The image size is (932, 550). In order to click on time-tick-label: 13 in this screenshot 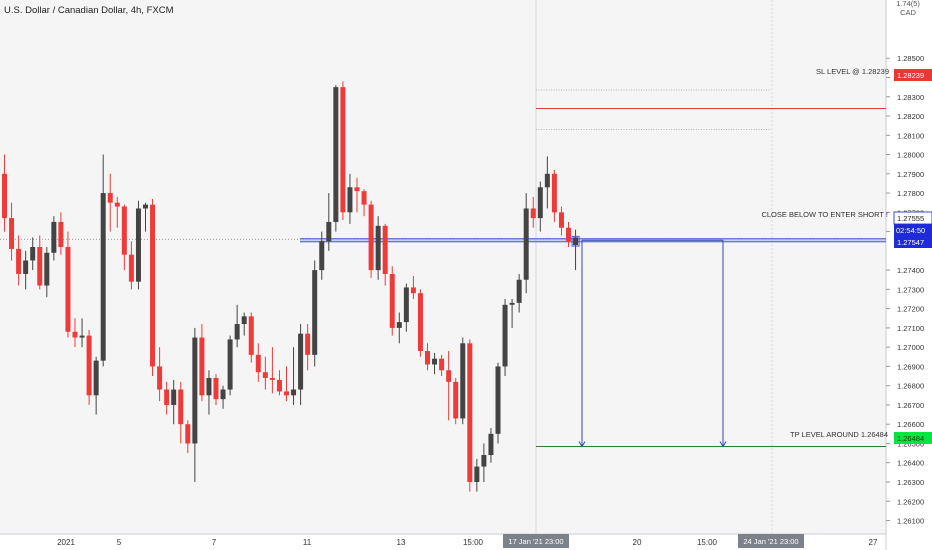, I will do `click(401, 542)`.